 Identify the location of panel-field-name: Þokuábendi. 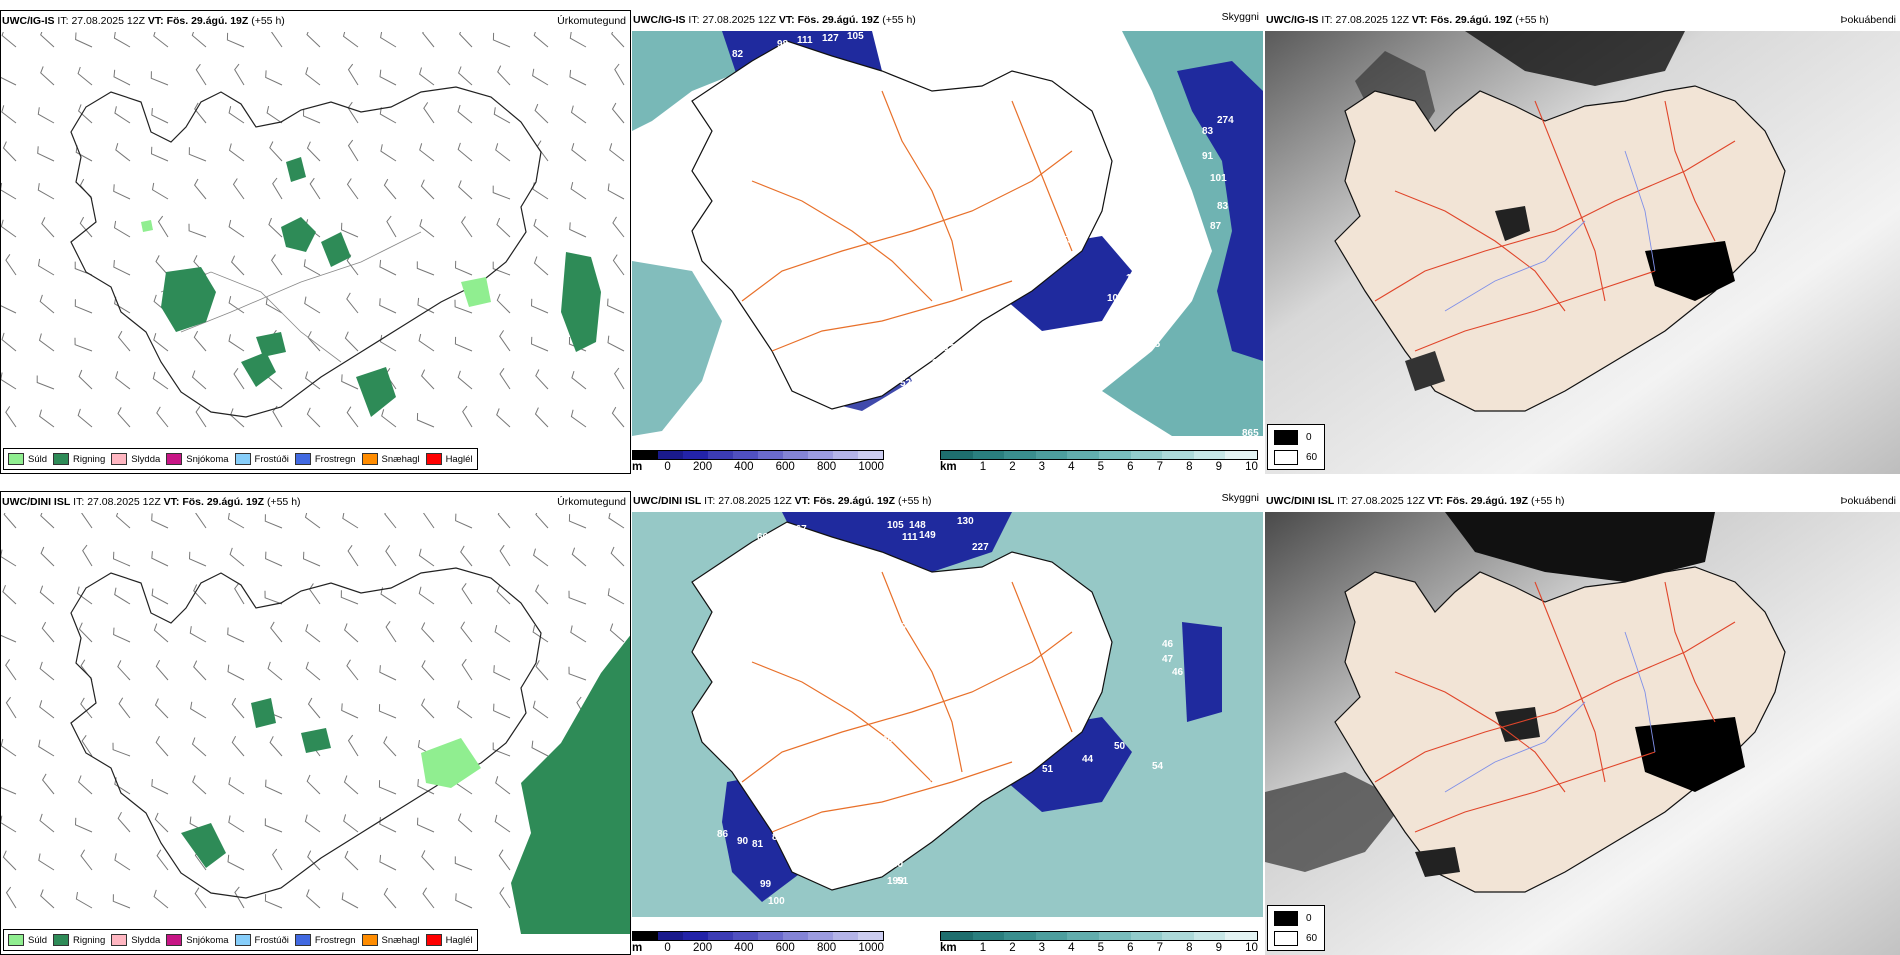
(1868, 20).